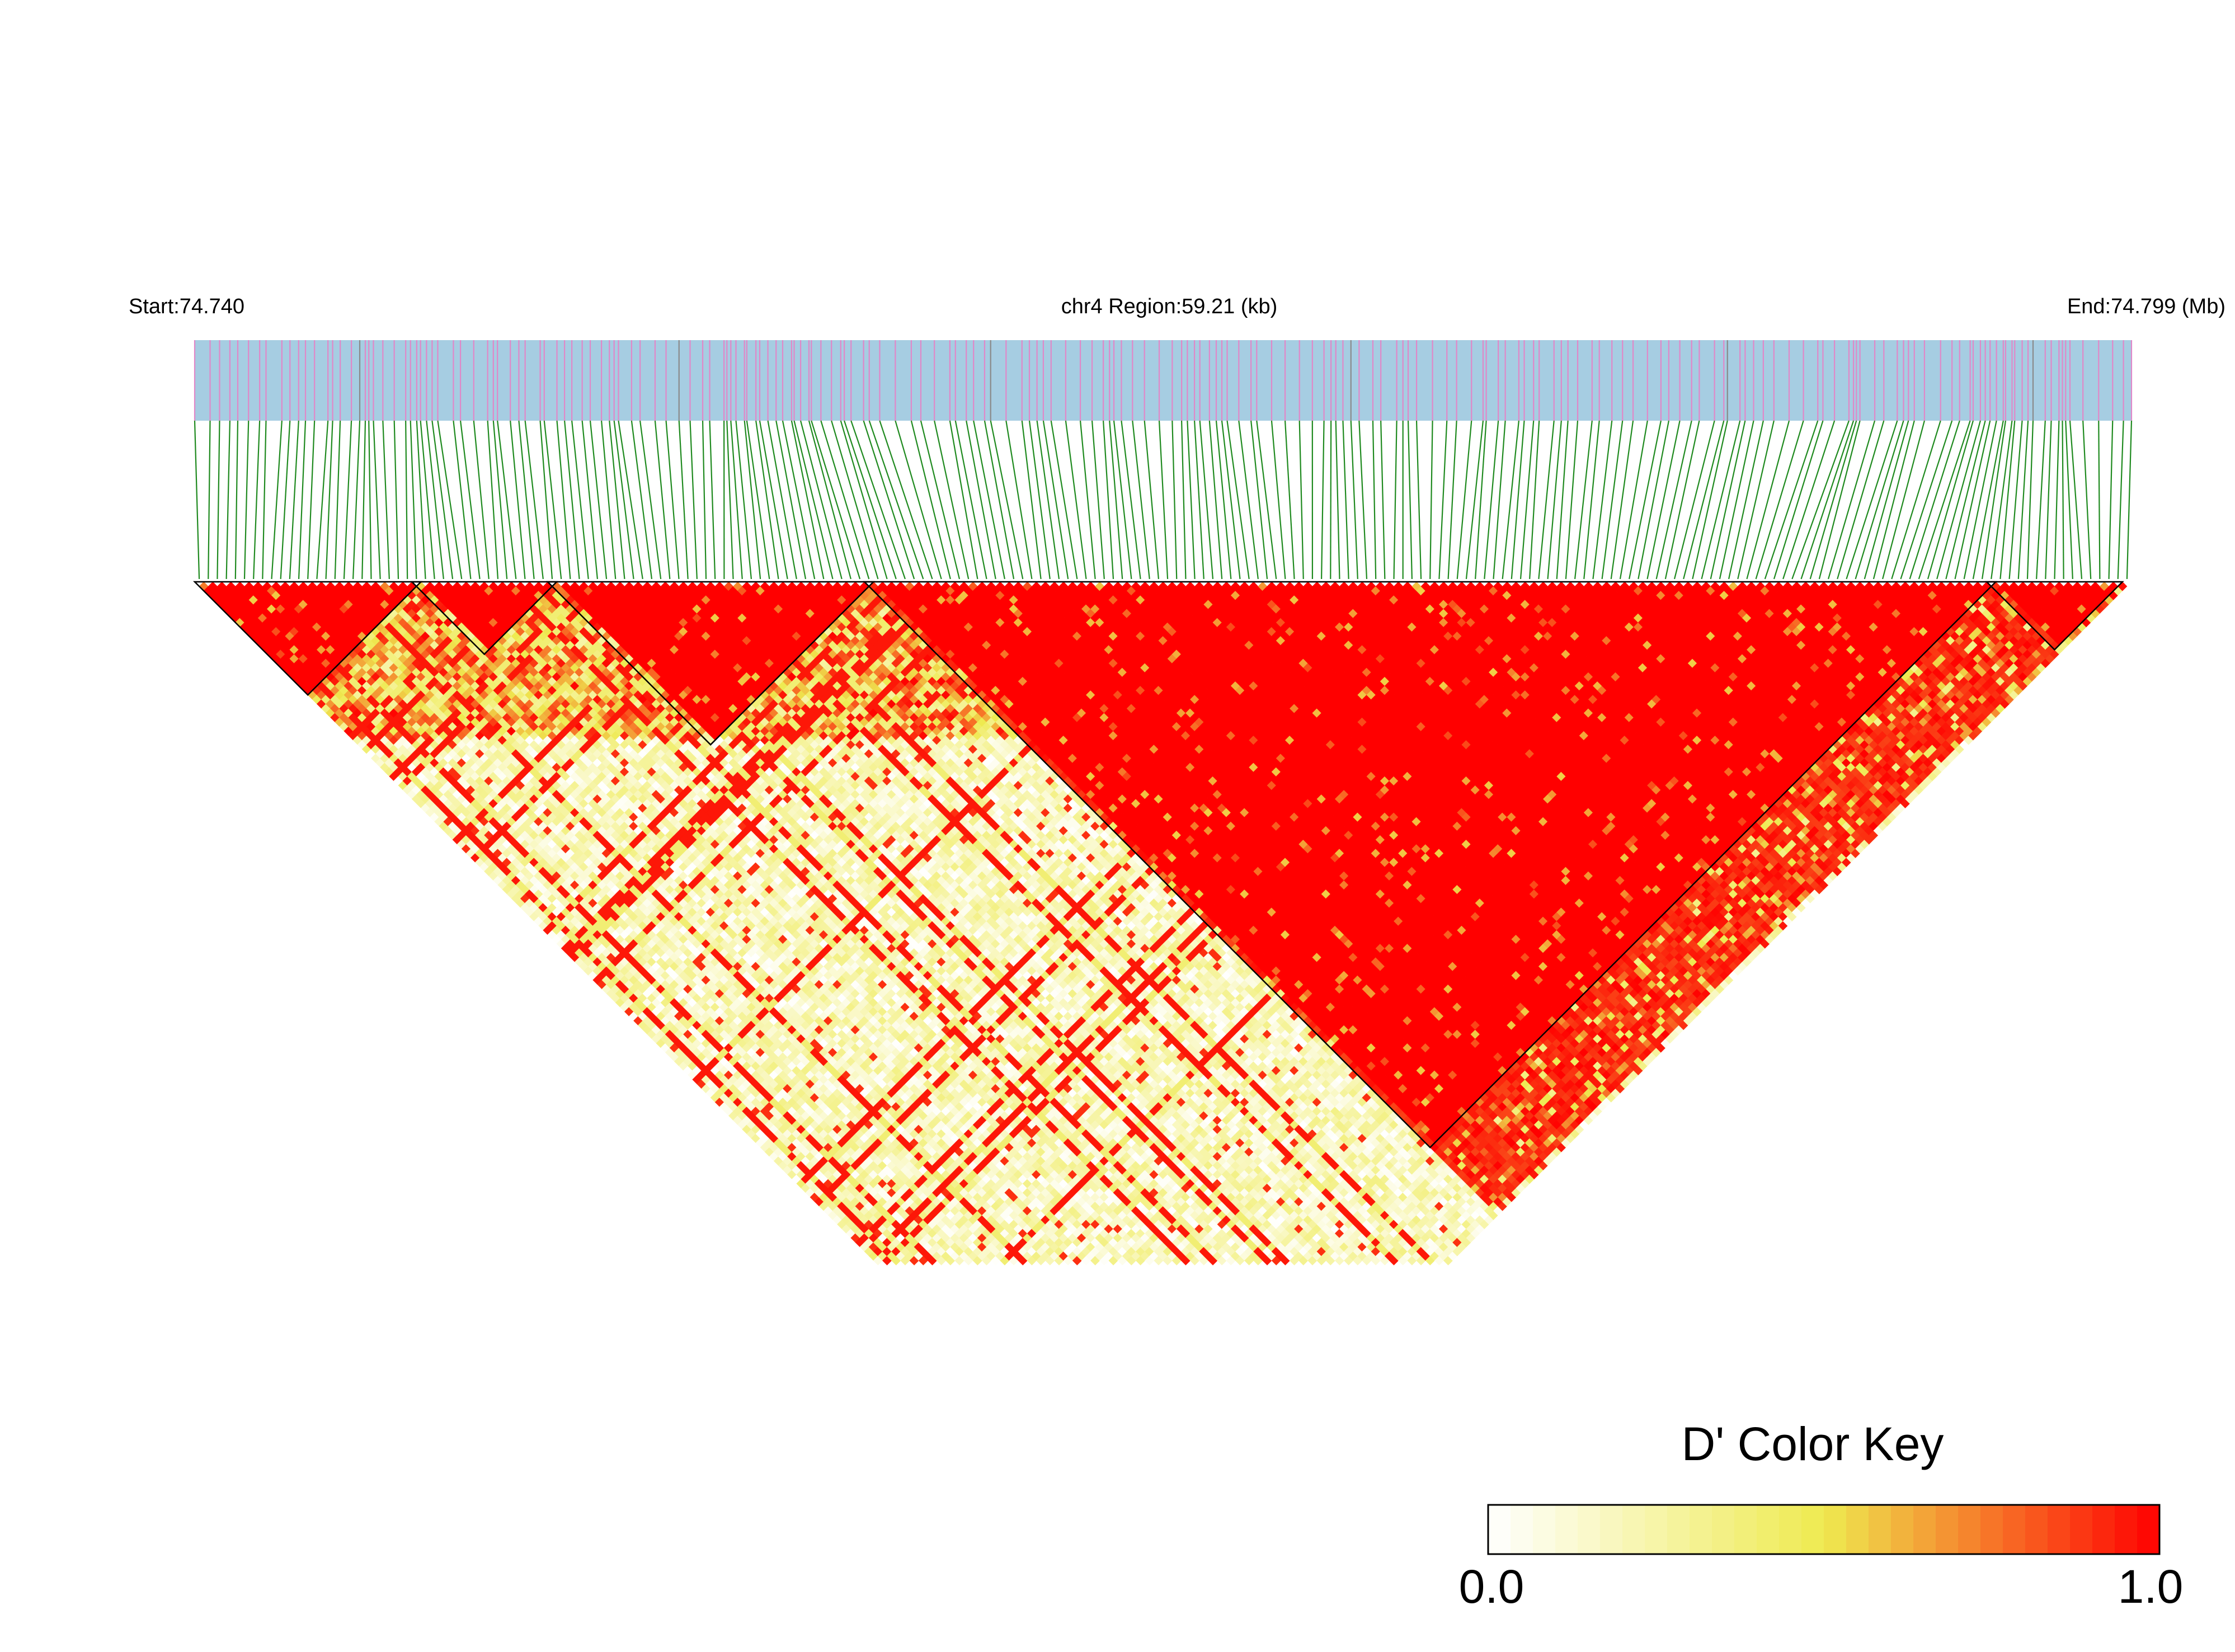  What do you see at coordinates (1163, 500) in the screenshot?
I see `snp-connector-lines` at bounding box center [1163, 500].